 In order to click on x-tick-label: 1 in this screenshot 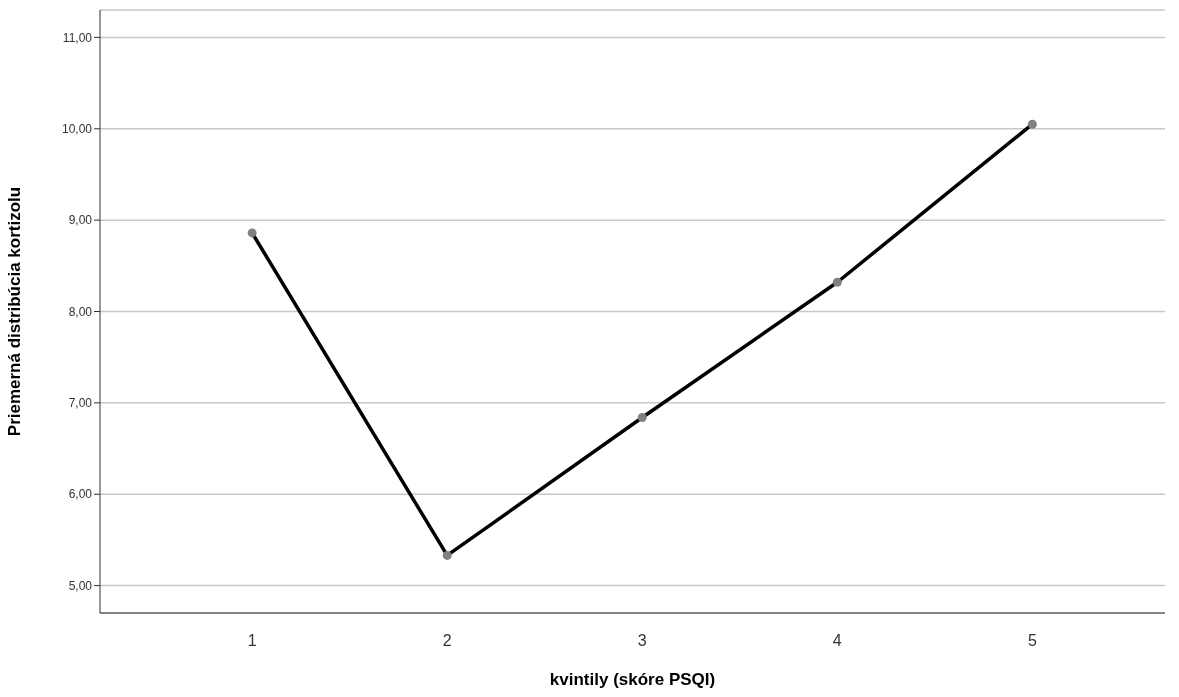, I will do `click(252, 641)`.